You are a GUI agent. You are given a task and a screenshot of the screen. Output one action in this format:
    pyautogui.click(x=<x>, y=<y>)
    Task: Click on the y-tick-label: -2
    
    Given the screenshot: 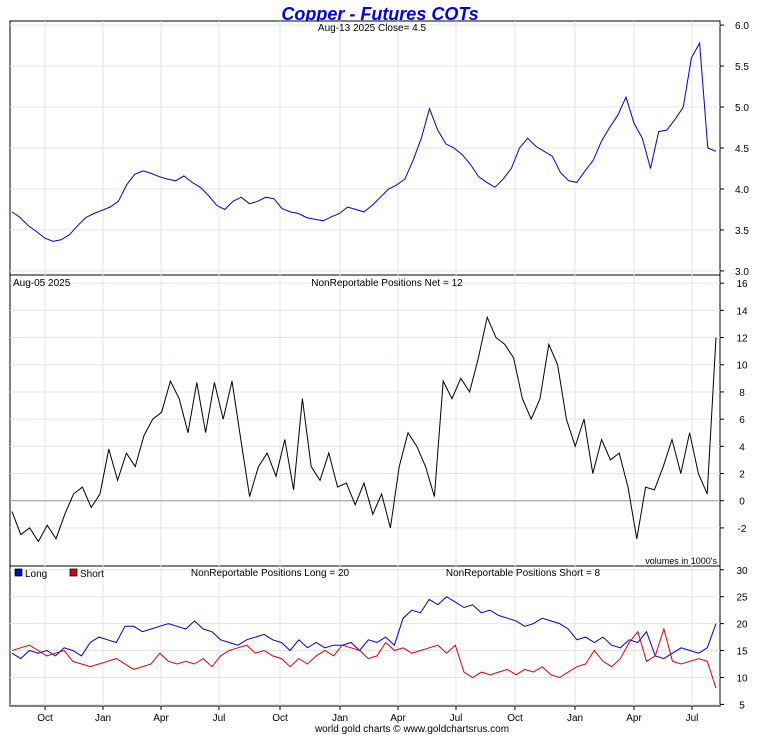 What is the action you would take?
    pyautogui.click(x=742, y=529)
    